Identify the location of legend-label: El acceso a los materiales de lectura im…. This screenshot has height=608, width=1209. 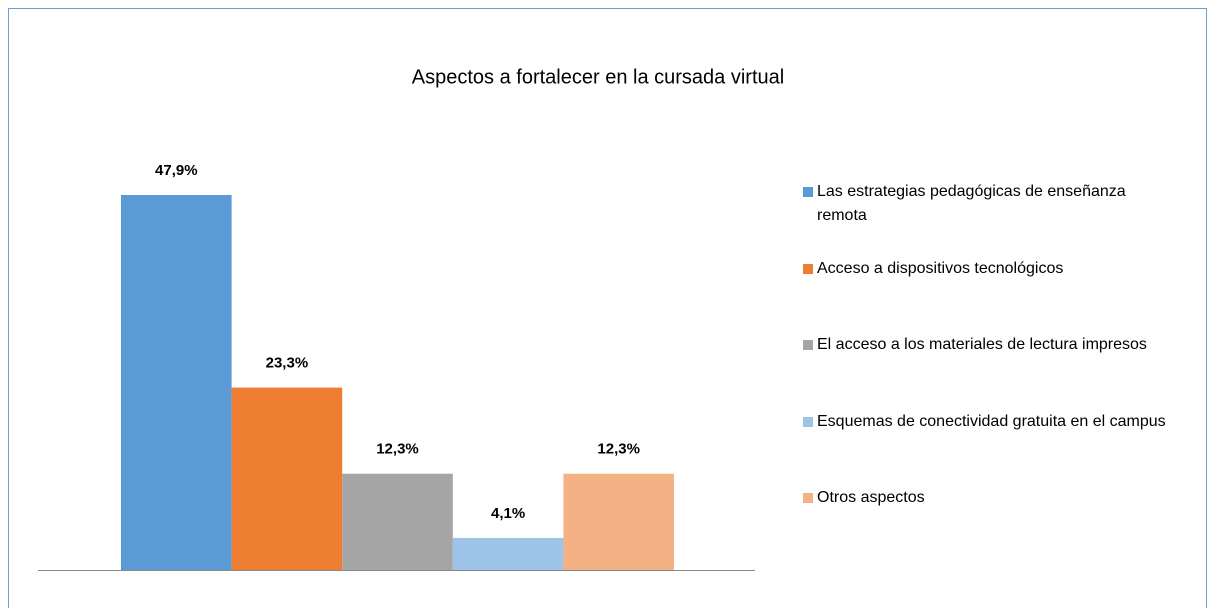
(982, 344).